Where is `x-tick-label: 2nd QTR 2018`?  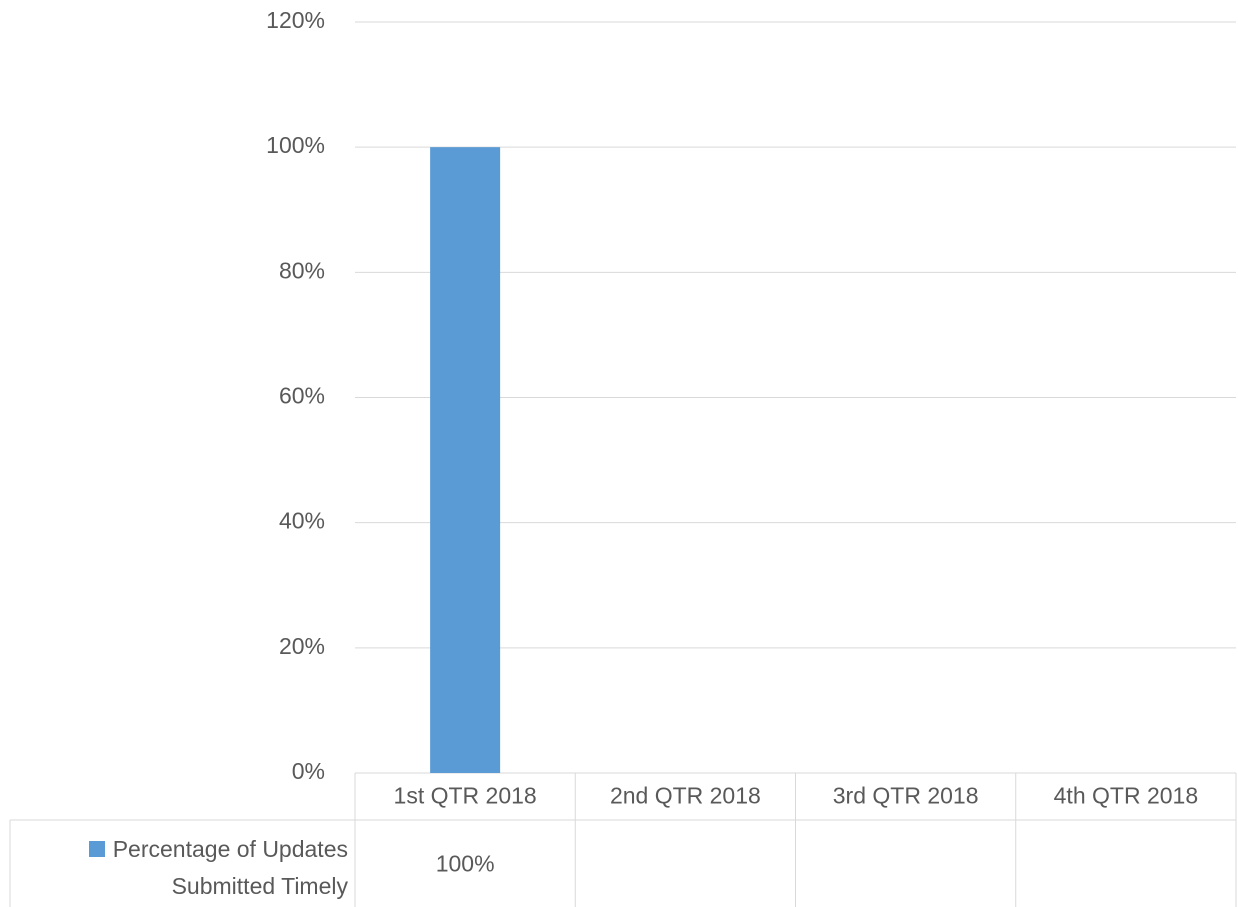
x-tick-label: 2nd QTR 2018 is located at coordinates (685, 796).